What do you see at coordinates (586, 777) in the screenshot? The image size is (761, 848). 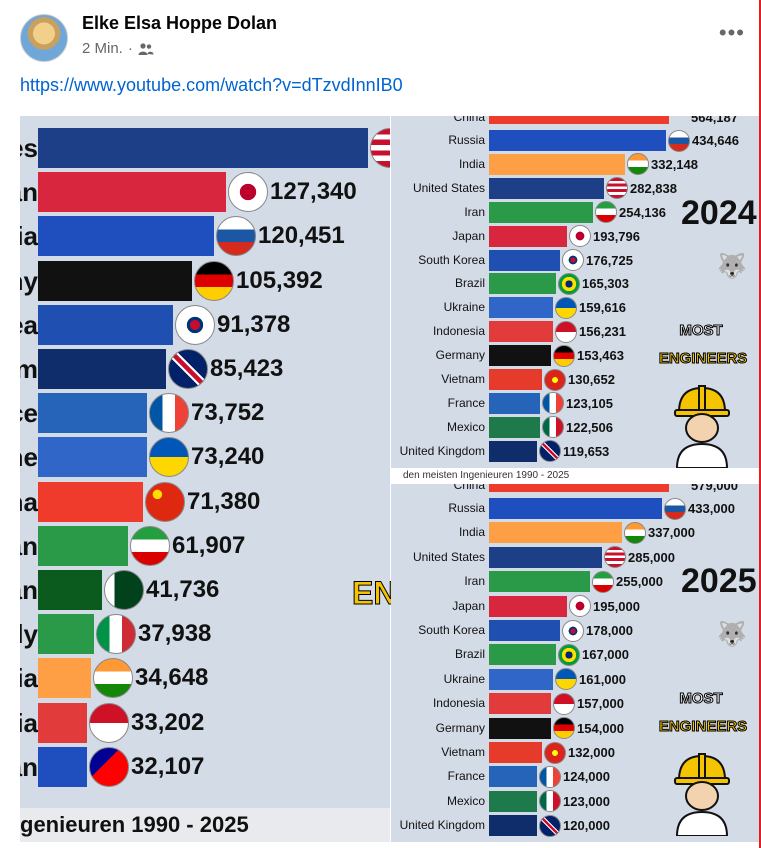 I see `chart-2025-value: 124,000` at bounding box center [586, 777].